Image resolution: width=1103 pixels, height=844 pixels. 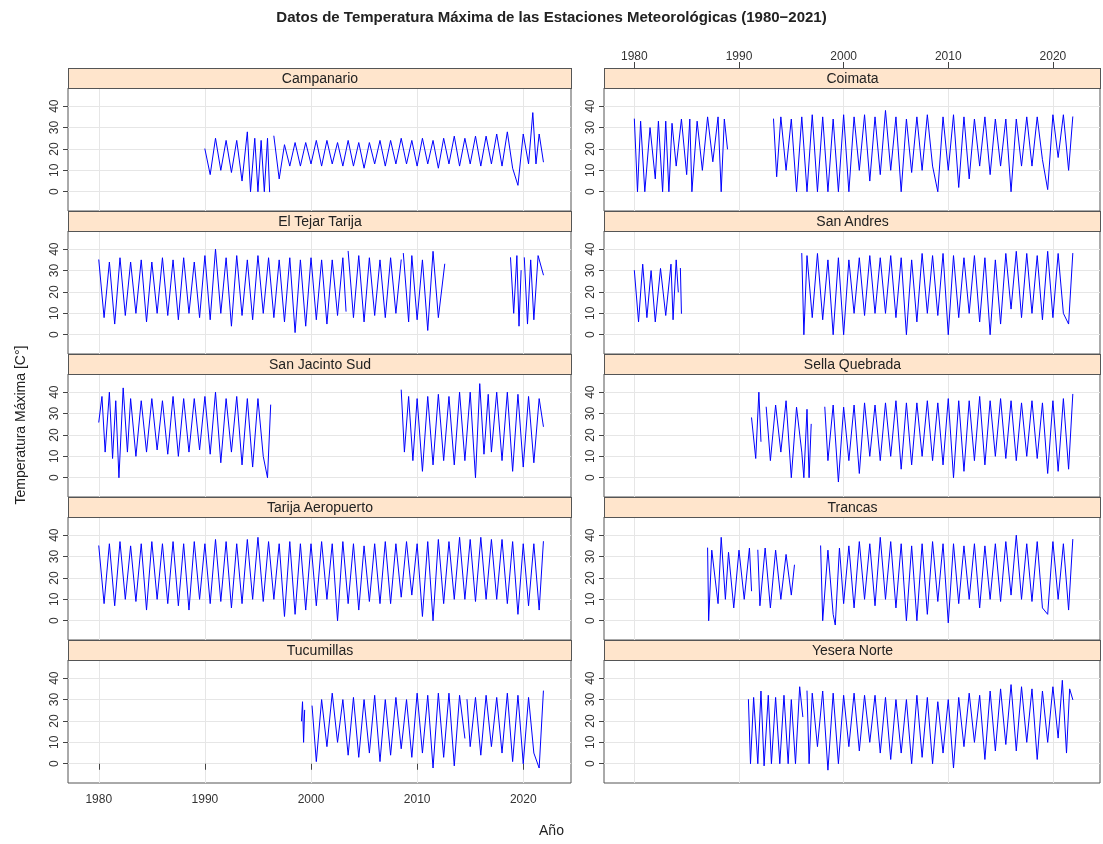 I want to click on chart-title: Tarija Aeropuerto, so click(x=320, y=507).